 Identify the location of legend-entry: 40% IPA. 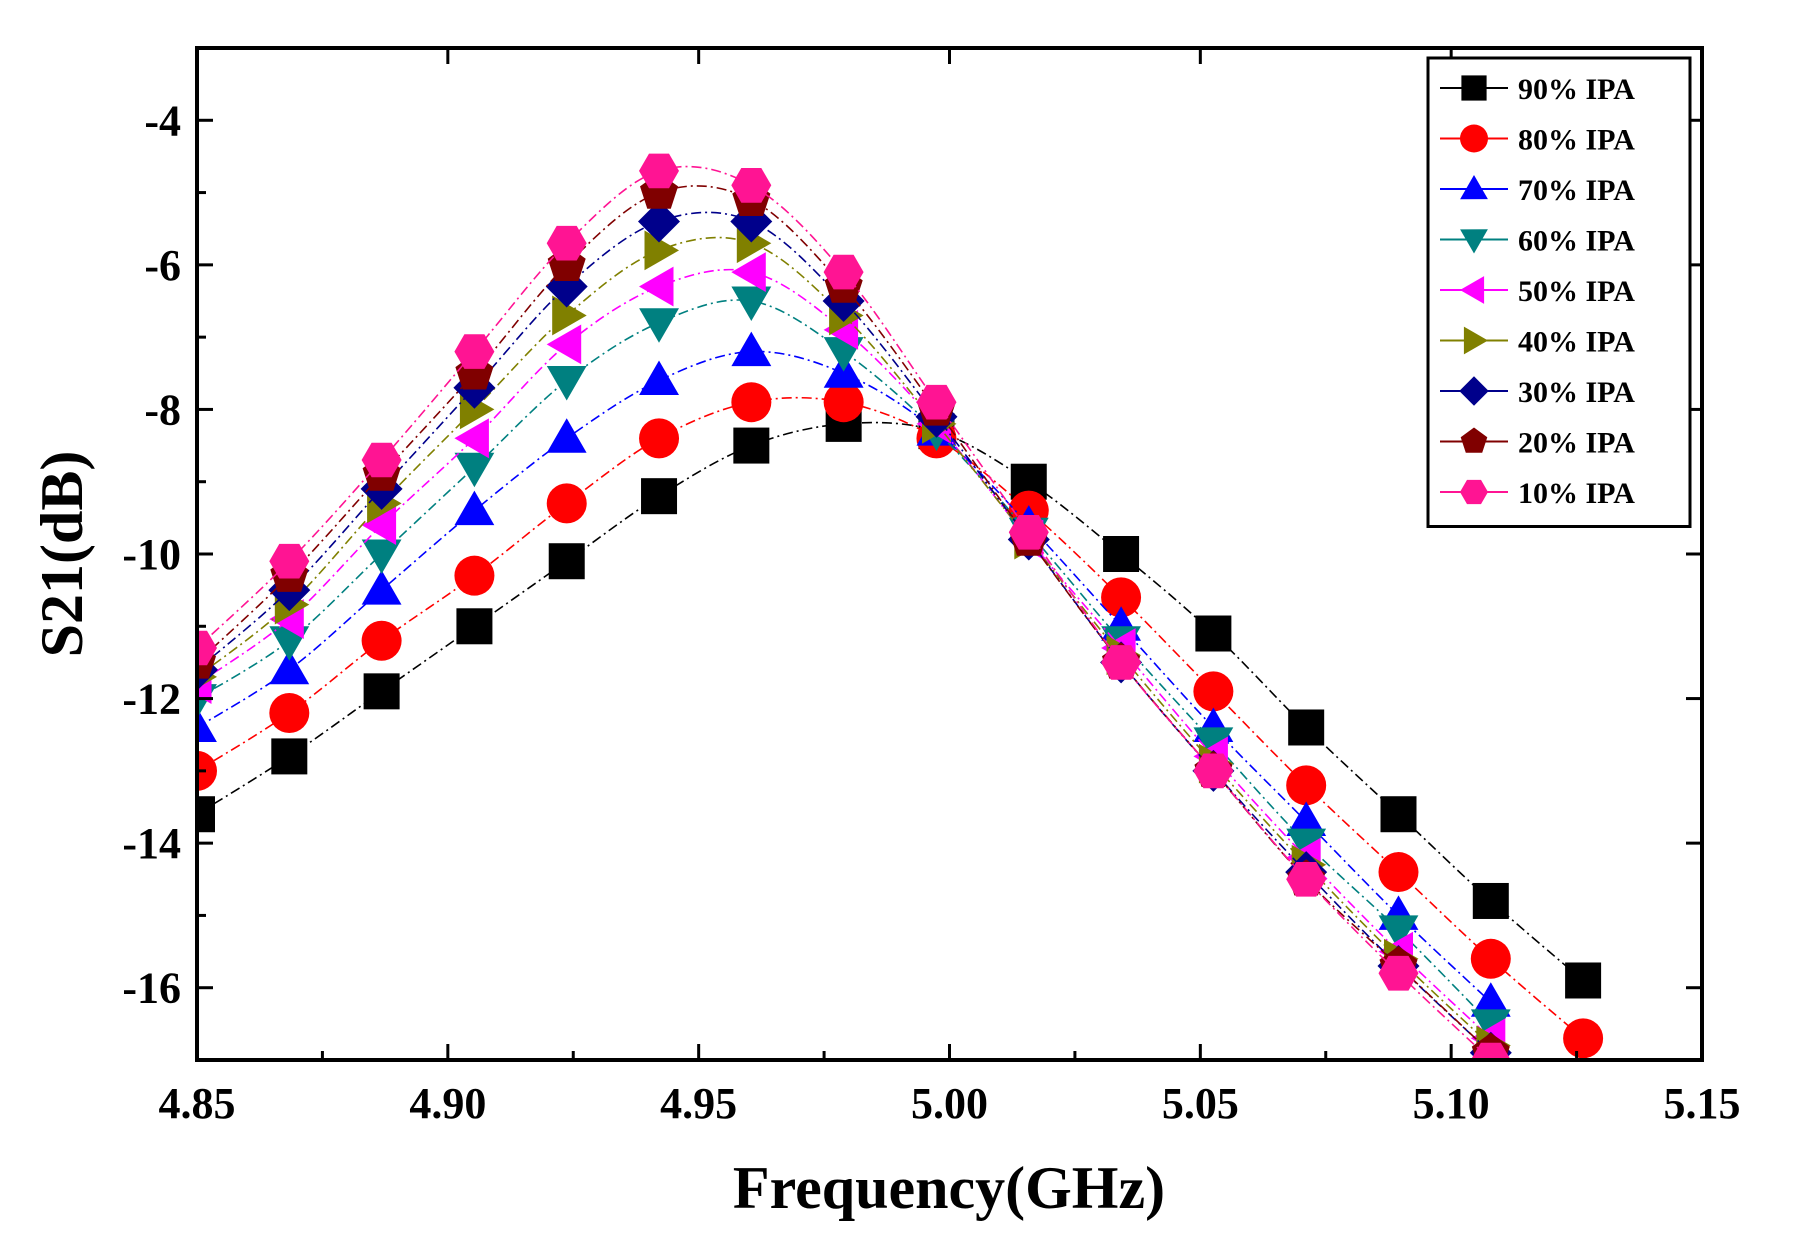
(1537, 342).